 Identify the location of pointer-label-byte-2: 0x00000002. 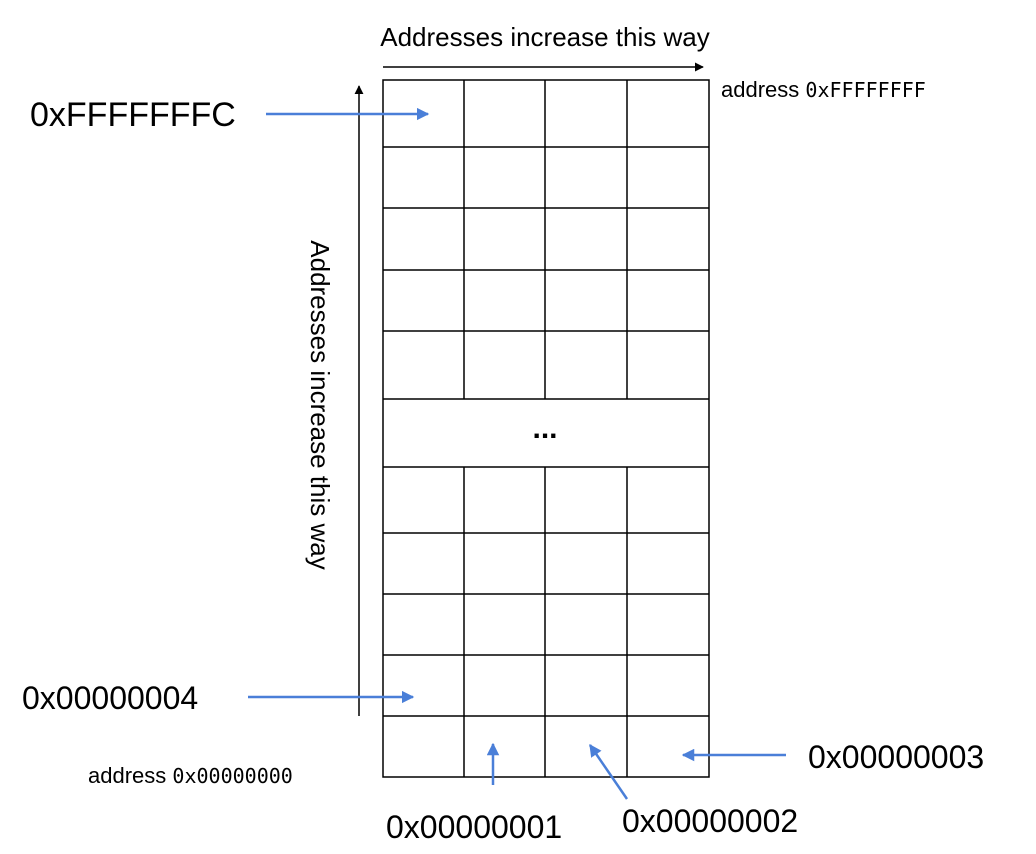
(710, 821).